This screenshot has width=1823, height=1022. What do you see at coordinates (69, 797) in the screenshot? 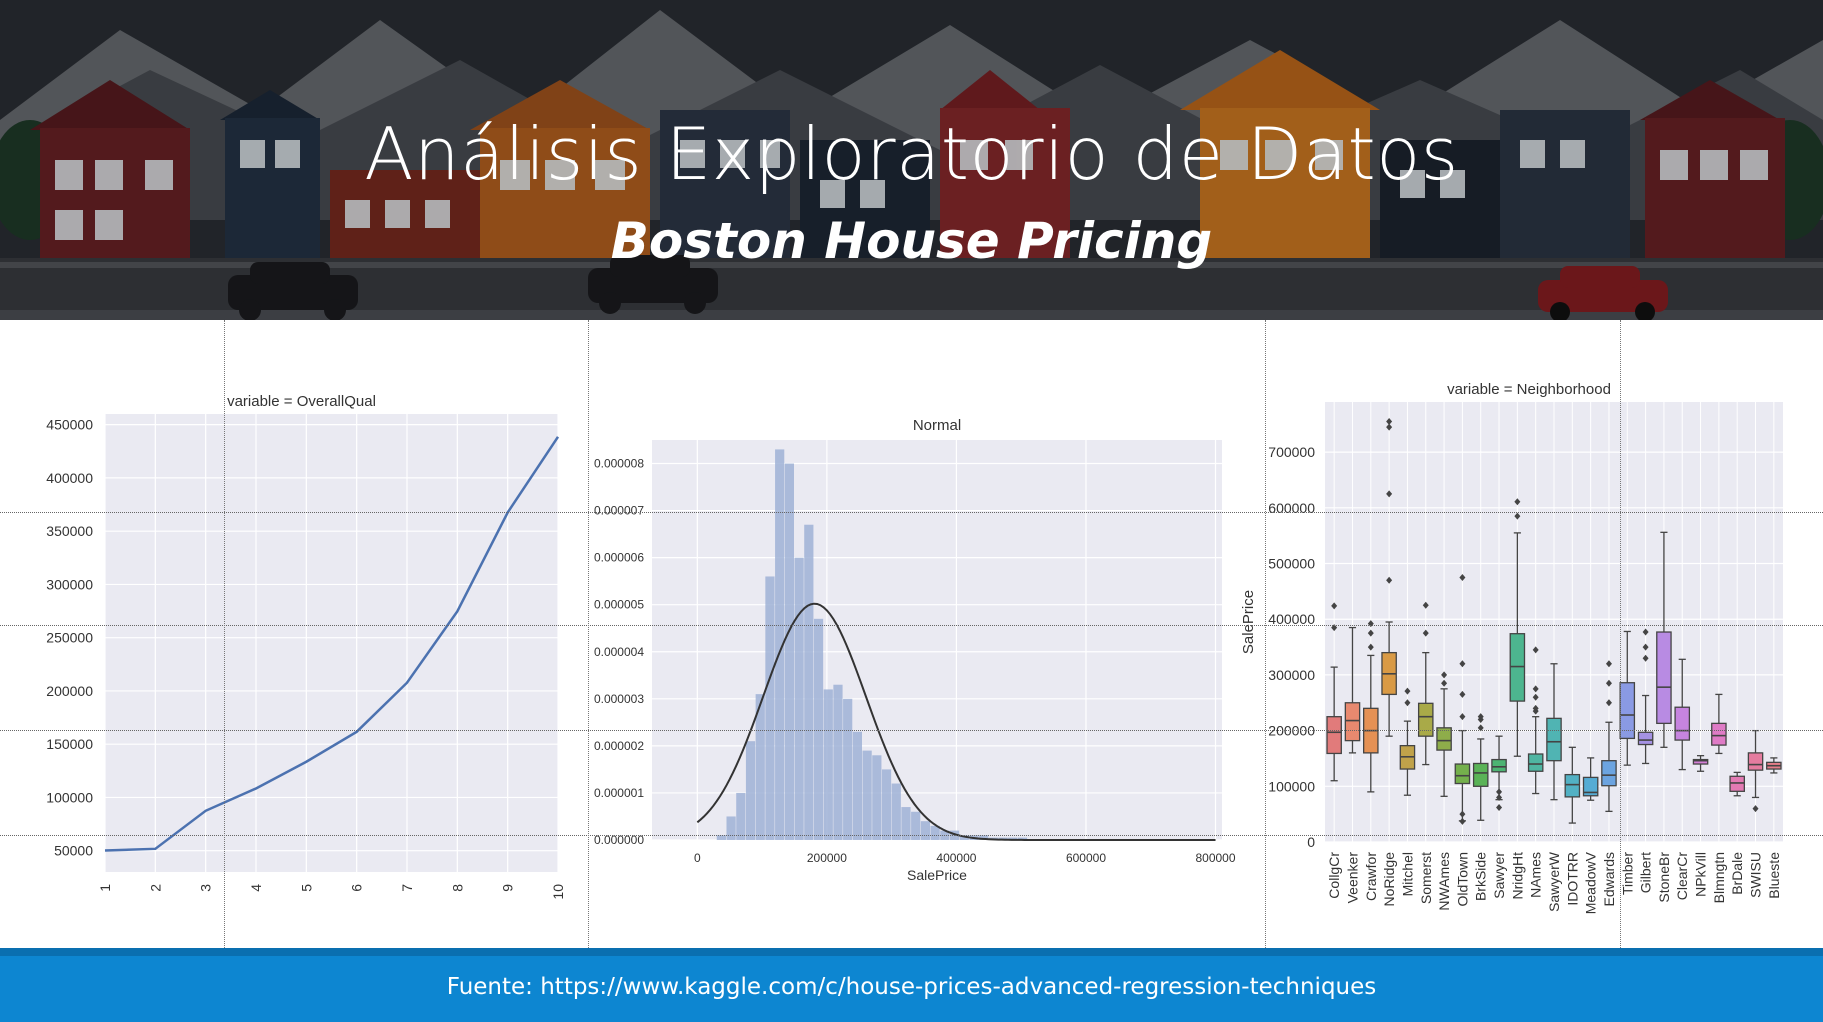
I see `y-tick-label: 100000` at bounding box center [69, 797].